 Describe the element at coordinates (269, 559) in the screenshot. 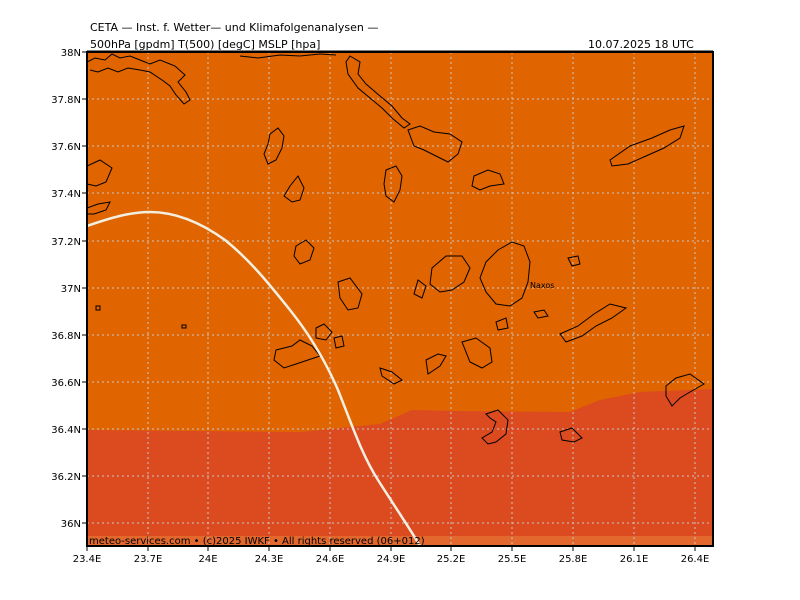

I see `x-tick-label: 24.3E` at that location.